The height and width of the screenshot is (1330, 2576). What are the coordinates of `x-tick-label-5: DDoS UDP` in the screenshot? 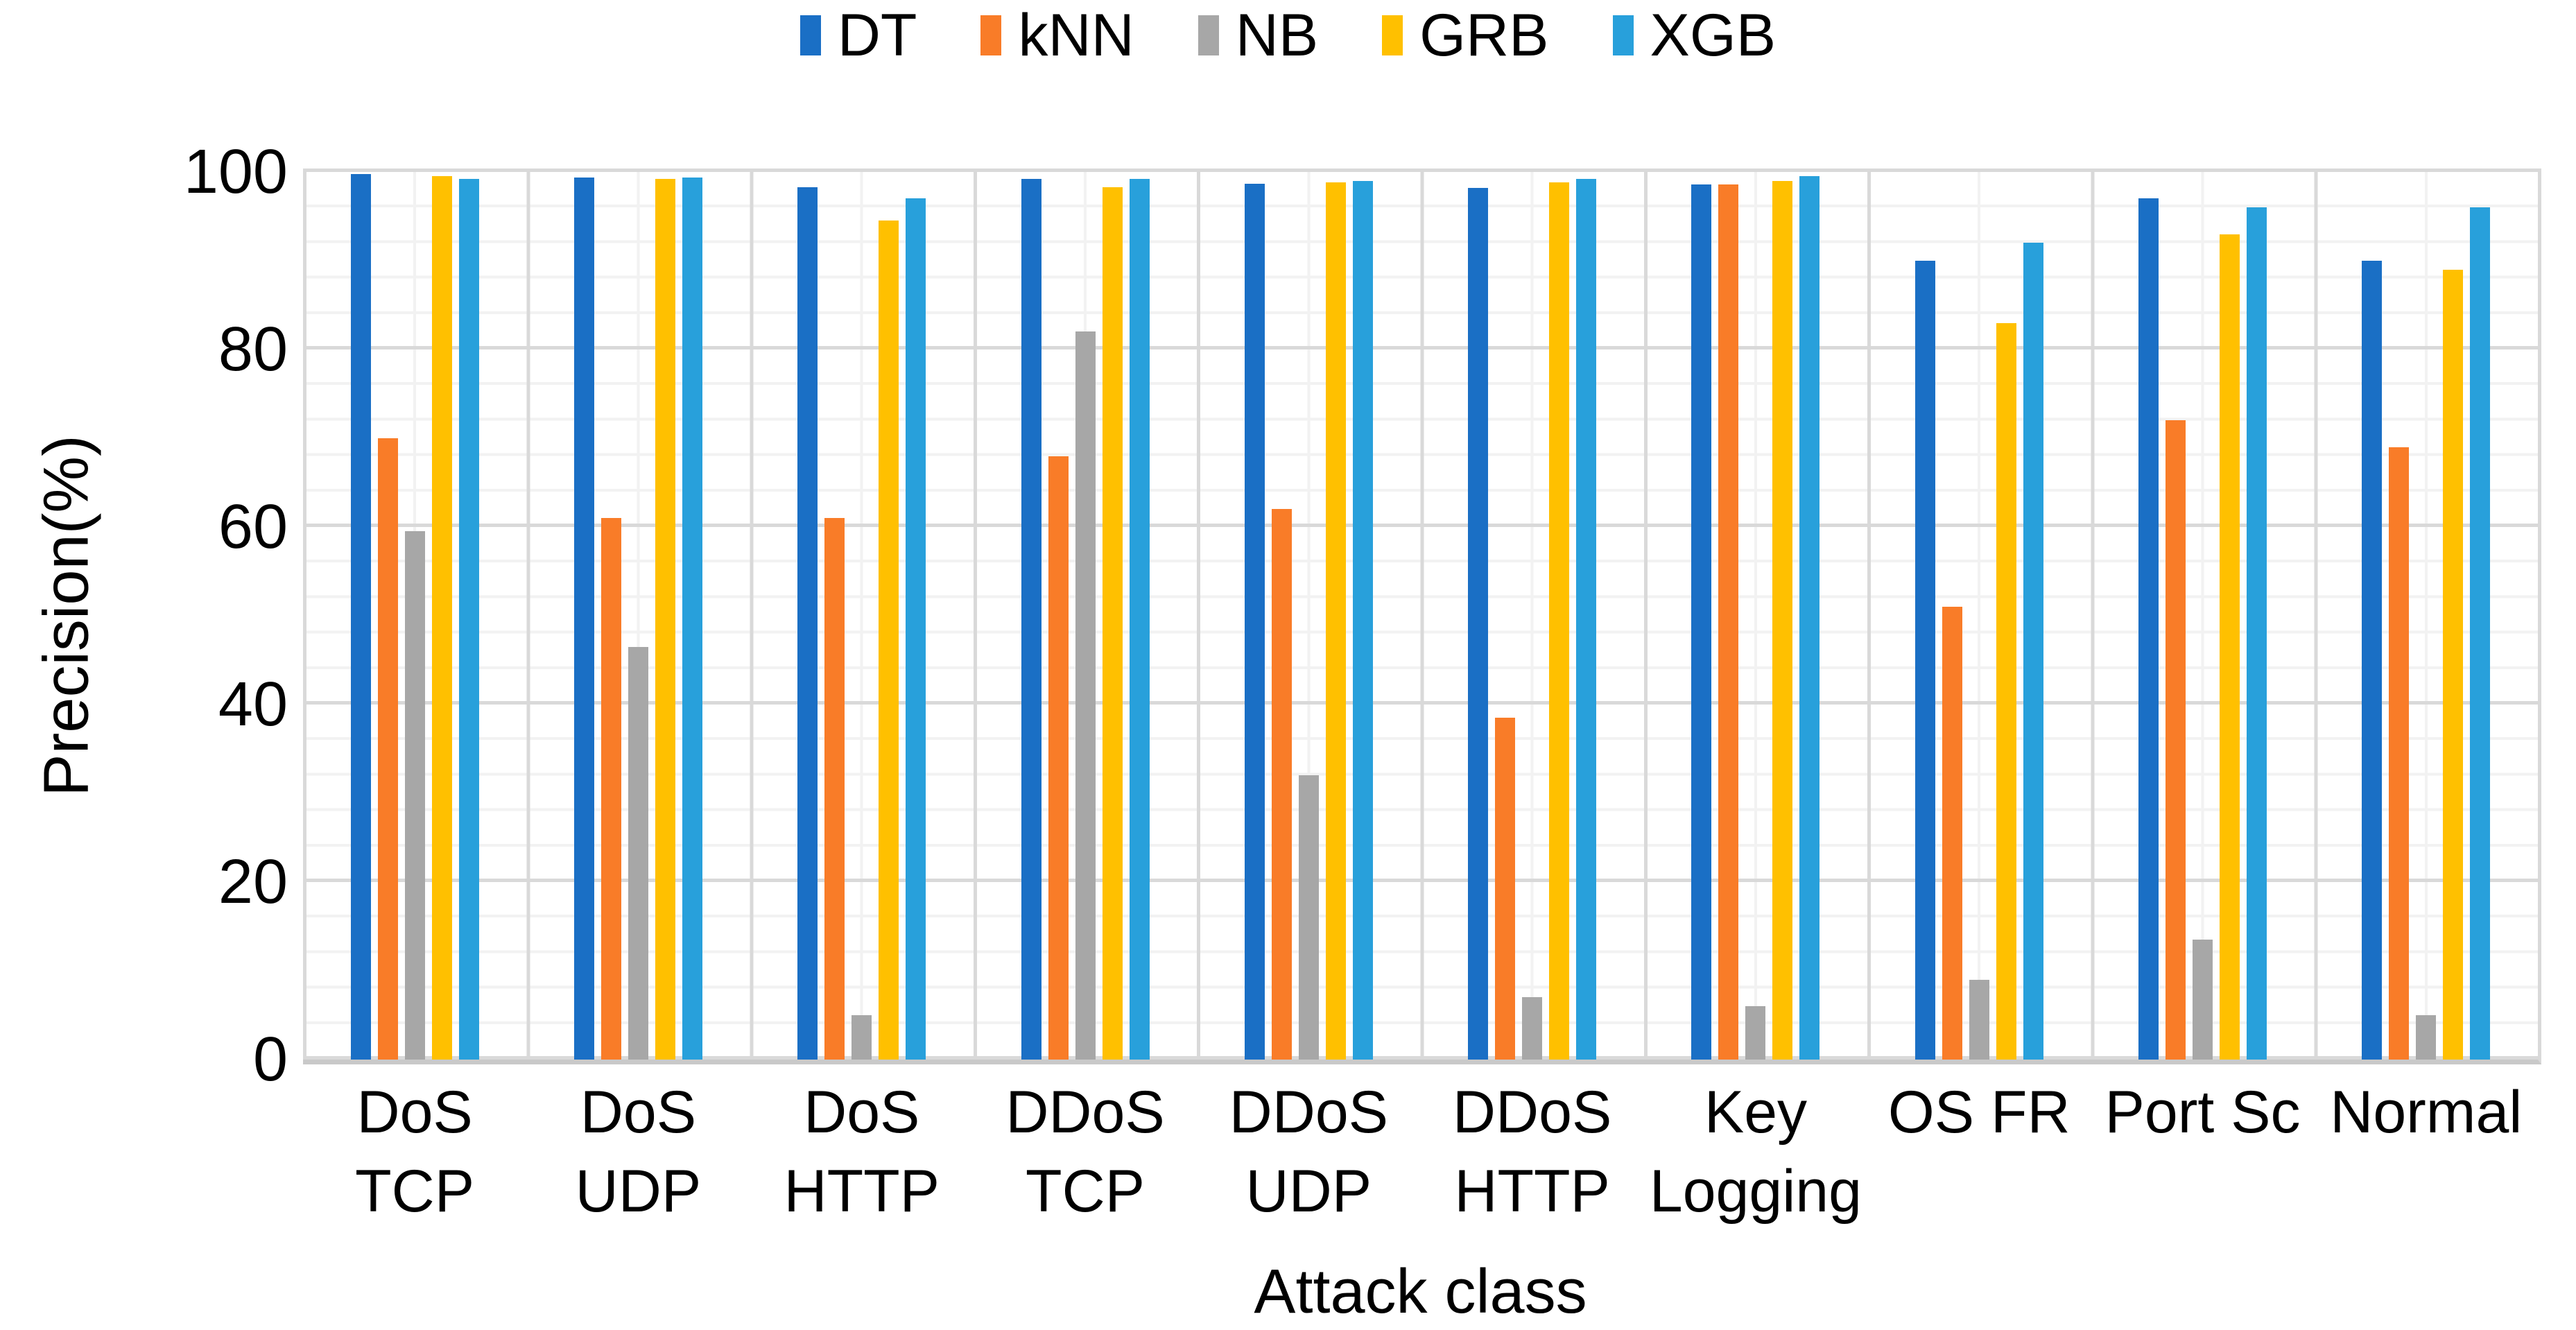 It's located at (1309, 1152).